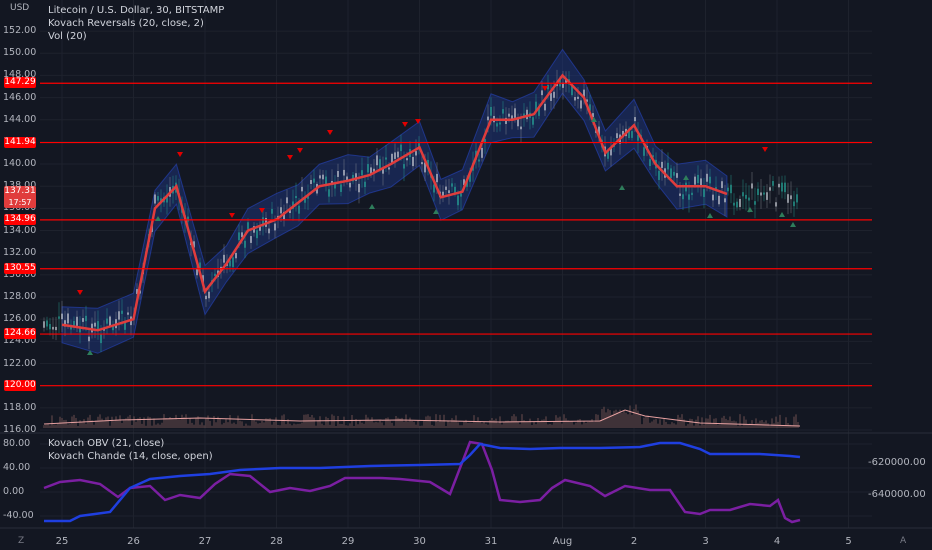  Describe the element at coordinates (130, 456) in the screenshot. I see `legend-chande: Kovach Chande (14, close, open)` at that location.